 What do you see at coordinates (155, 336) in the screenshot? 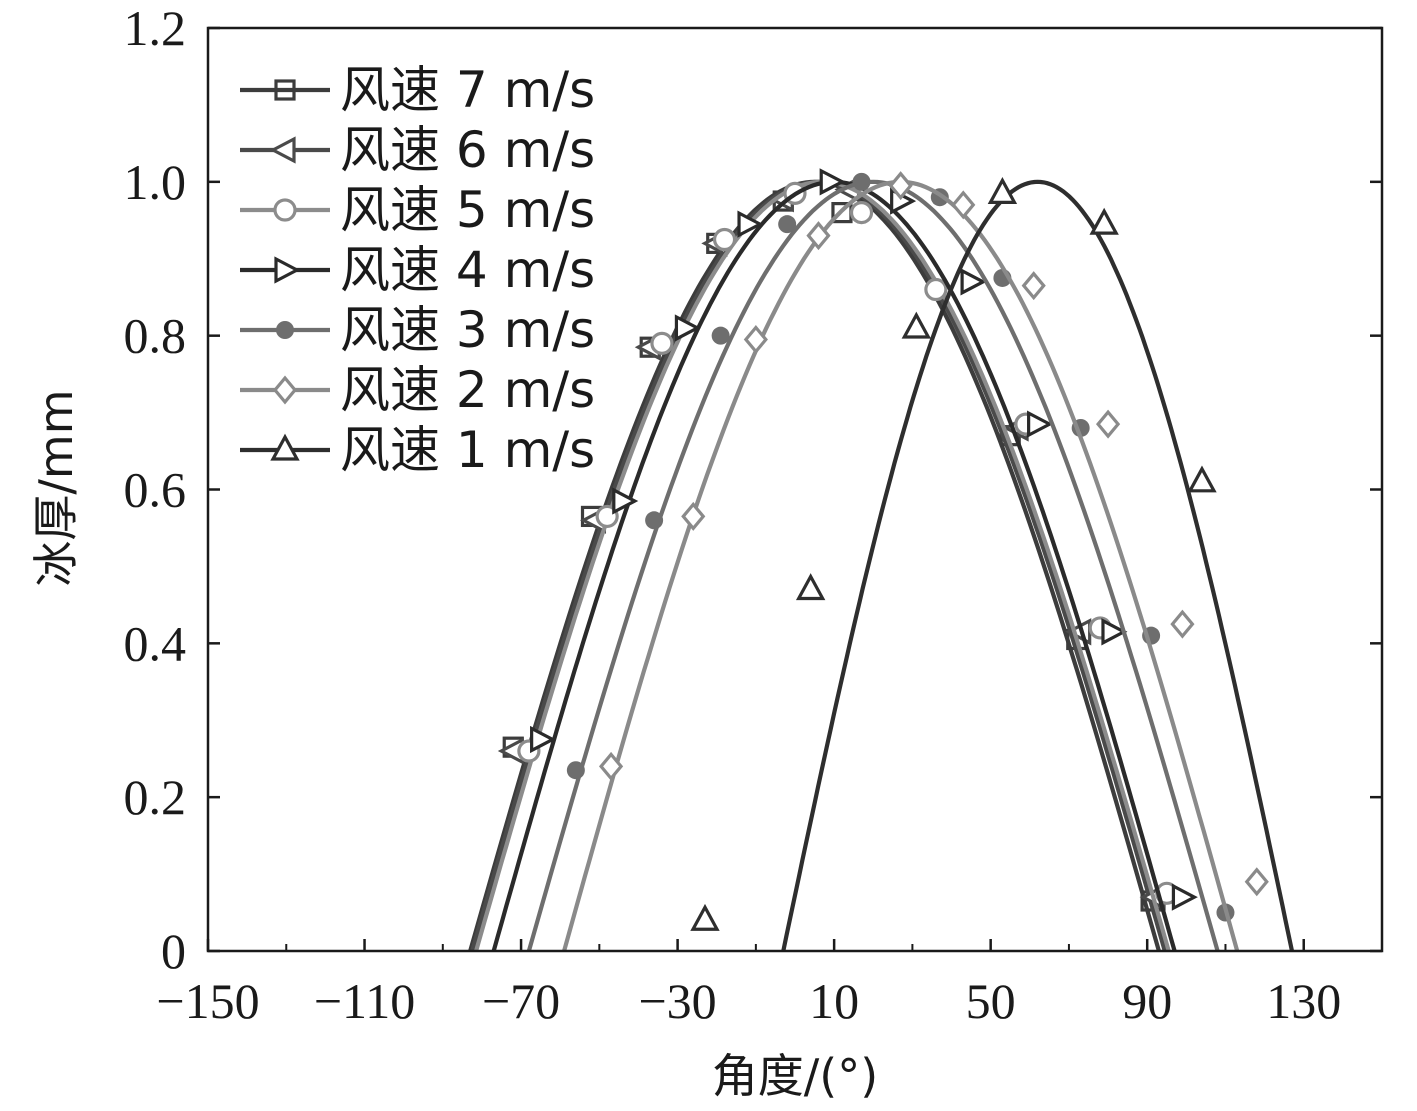
I see `y-tick-label: 0.8` at bounding box center [155, 336].